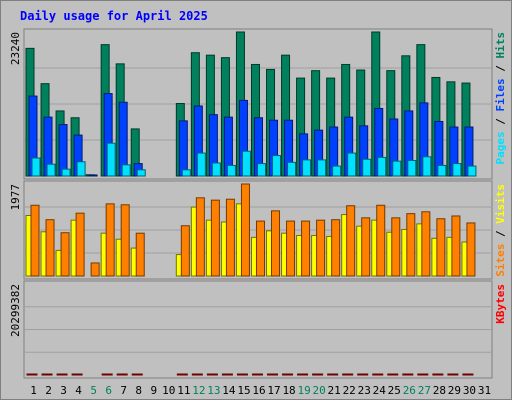 The height and width of the screenshot is (404, 512). Describe the element at coordinates (213, 390) in the screenshot. I see `x-label-day-13: 13` at that location.